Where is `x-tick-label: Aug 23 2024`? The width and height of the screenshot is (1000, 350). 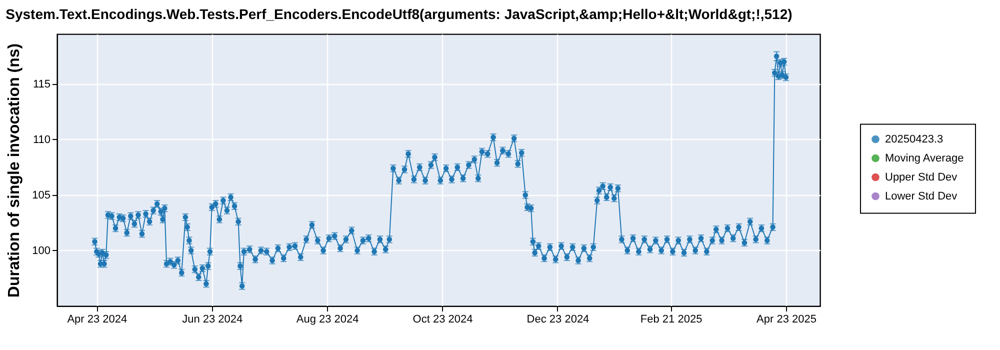 x-tick-label: Aug 23 2024 is located at coordinates (327, 320).